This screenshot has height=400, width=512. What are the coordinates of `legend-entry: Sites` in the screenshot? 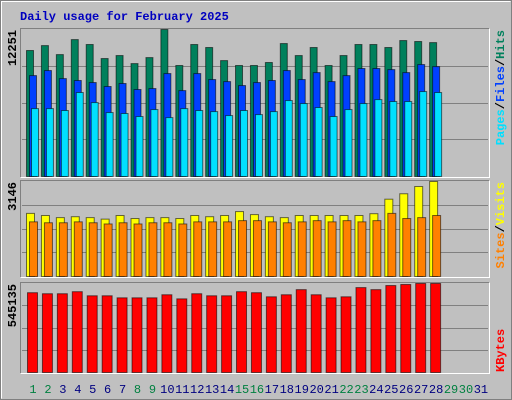 It's located at (501, 250).